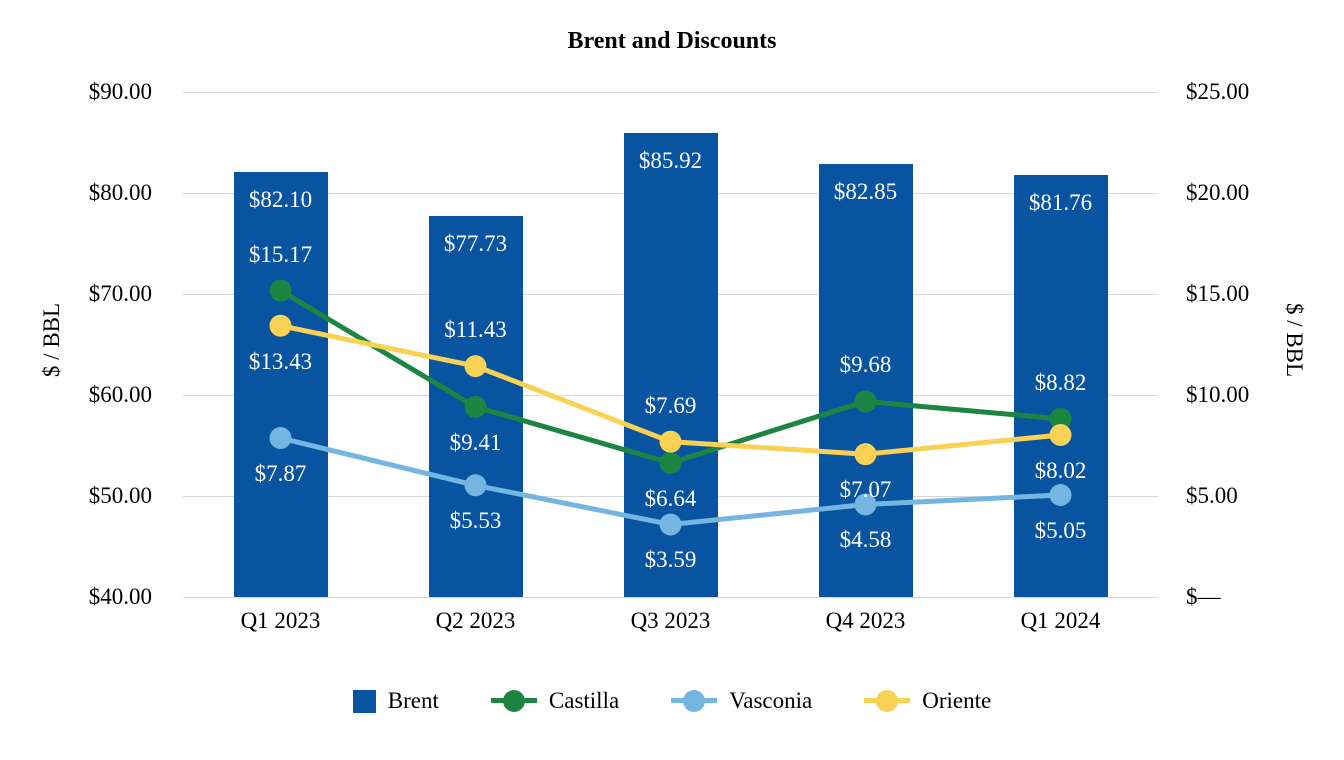 This screenshot has height=760, width=1344. Describe the element at coordinates (120, 192) in the screenshot. I see `left-tick-label: $80.00` at that location.